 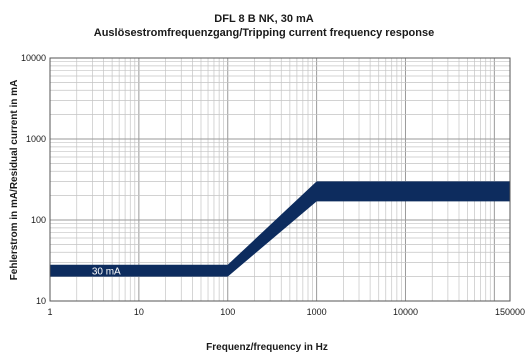 I want to click on x-tick-label: 1000, so click(x=317, y=312).